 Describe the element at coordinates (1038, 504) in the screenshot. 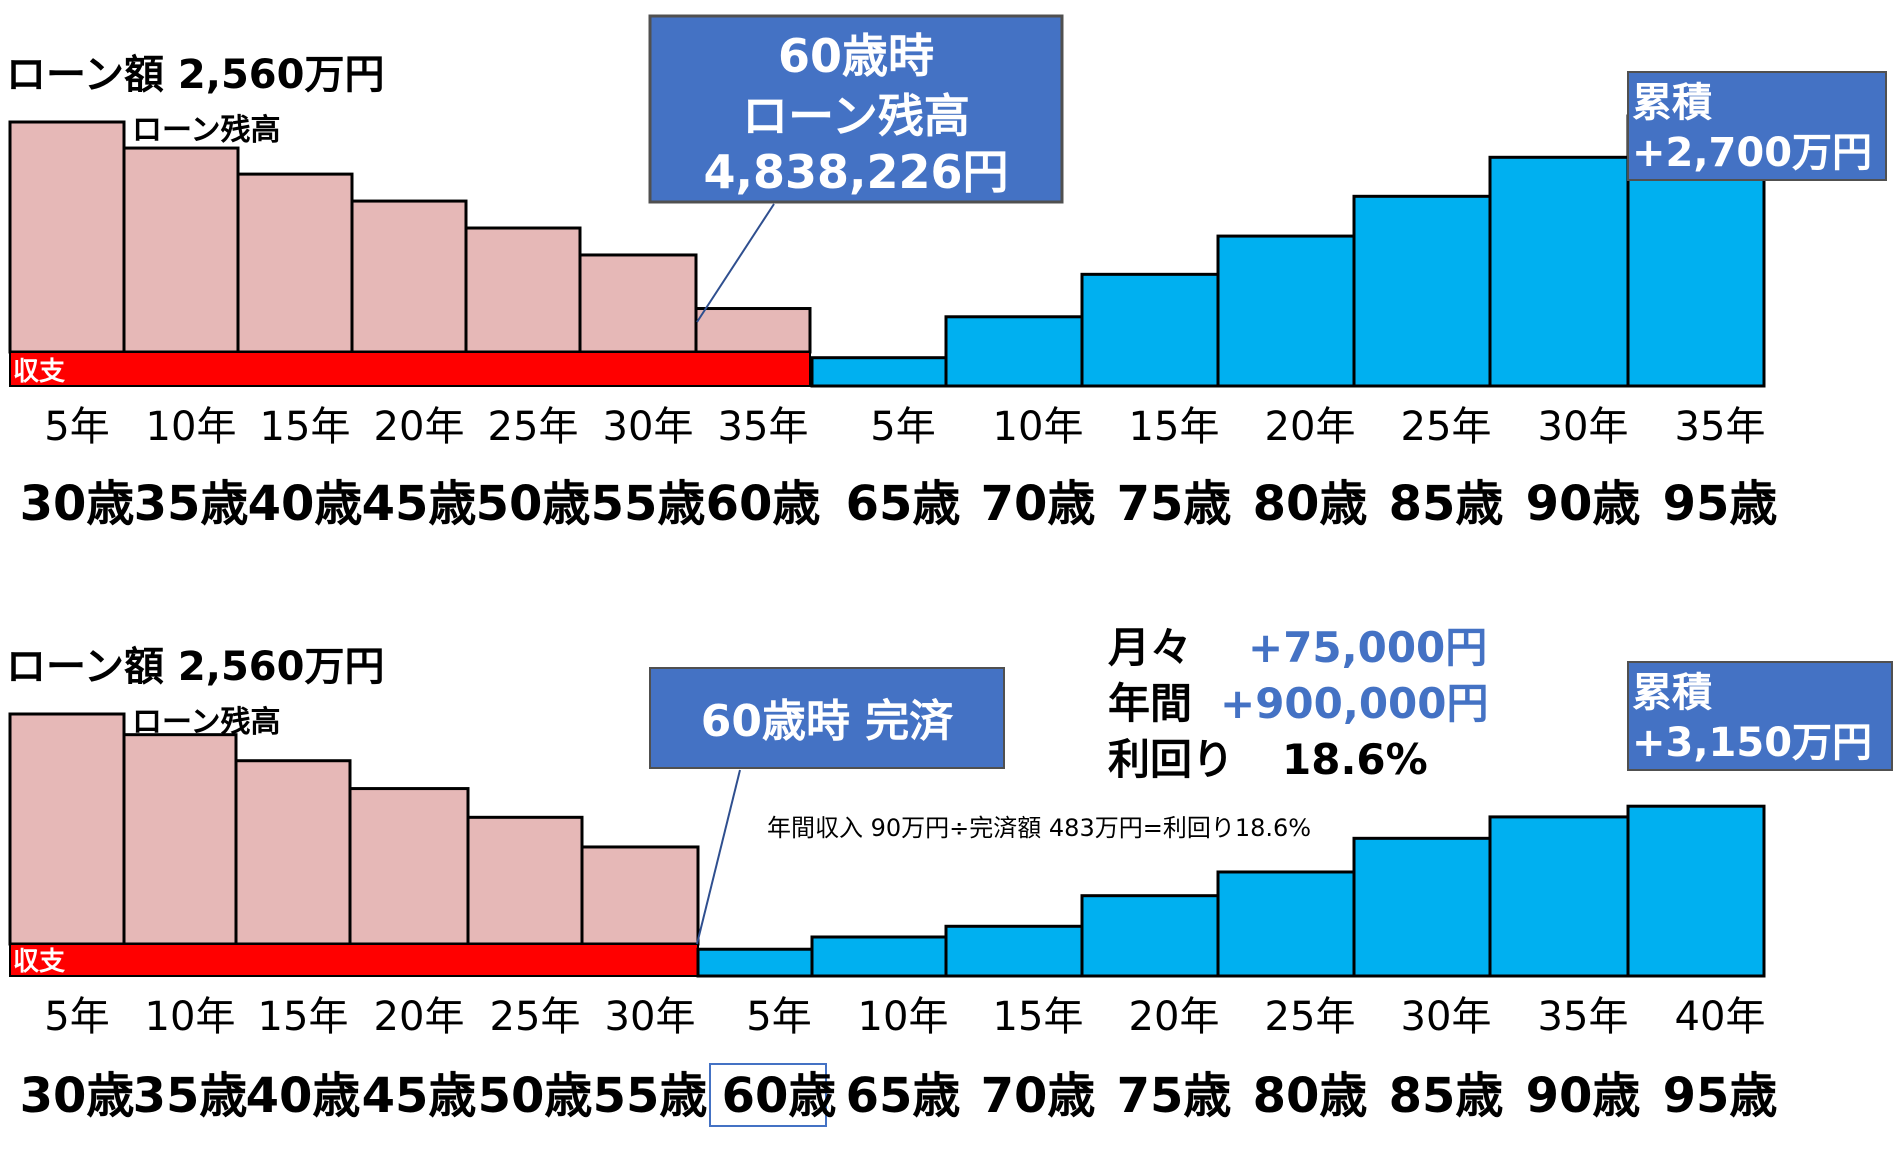

I see `chart1-age-tick: 70歳` at that location.